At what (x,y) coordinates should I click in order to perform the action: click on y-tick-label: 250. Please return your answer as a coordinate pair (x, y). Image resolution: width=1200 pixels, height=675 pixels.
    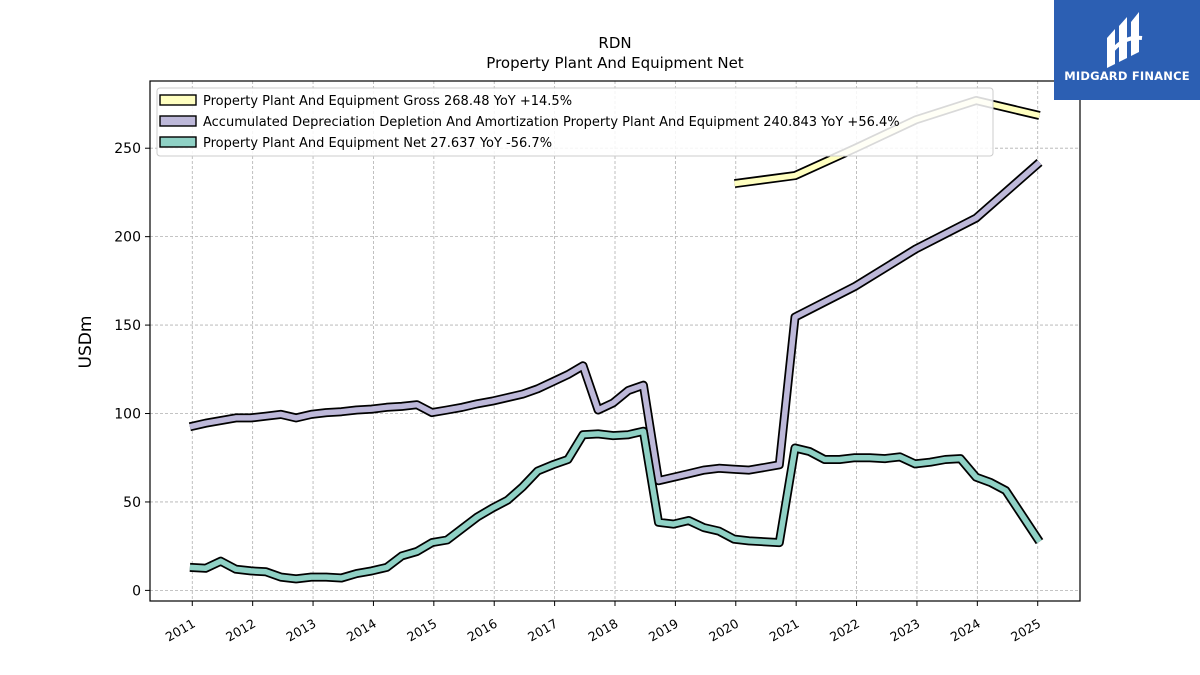
    Looking at the image, I should click on (127, 149).